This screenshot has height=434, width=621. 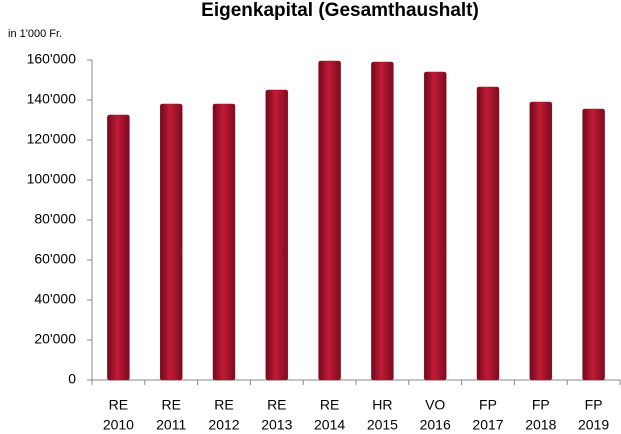 What do you see at coordinates (593, 425) in the screenshot?
I see `x-tick-label: 2019` at bounding box center [593, 425].